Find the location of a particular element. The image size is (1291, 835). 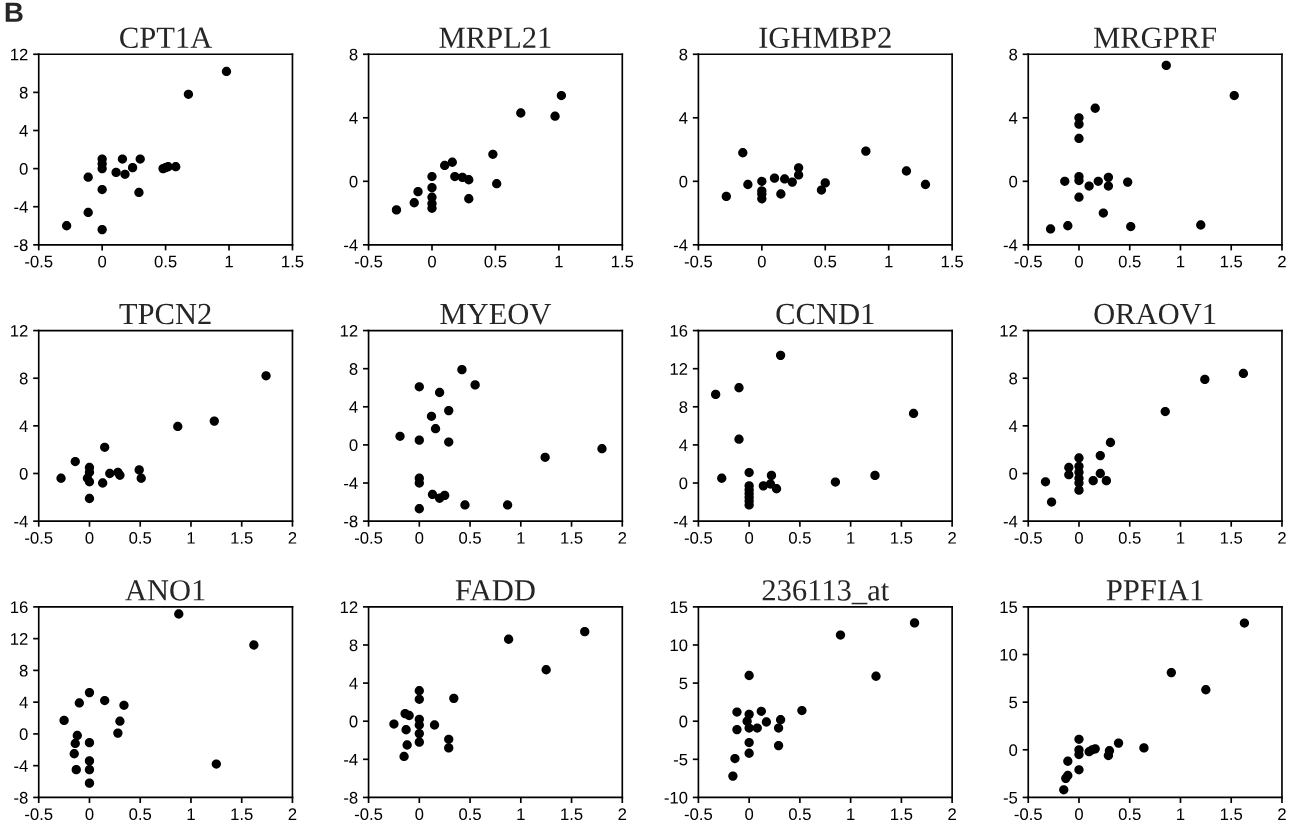

chart-title: CPT1A is located at coordinates (166, 38).